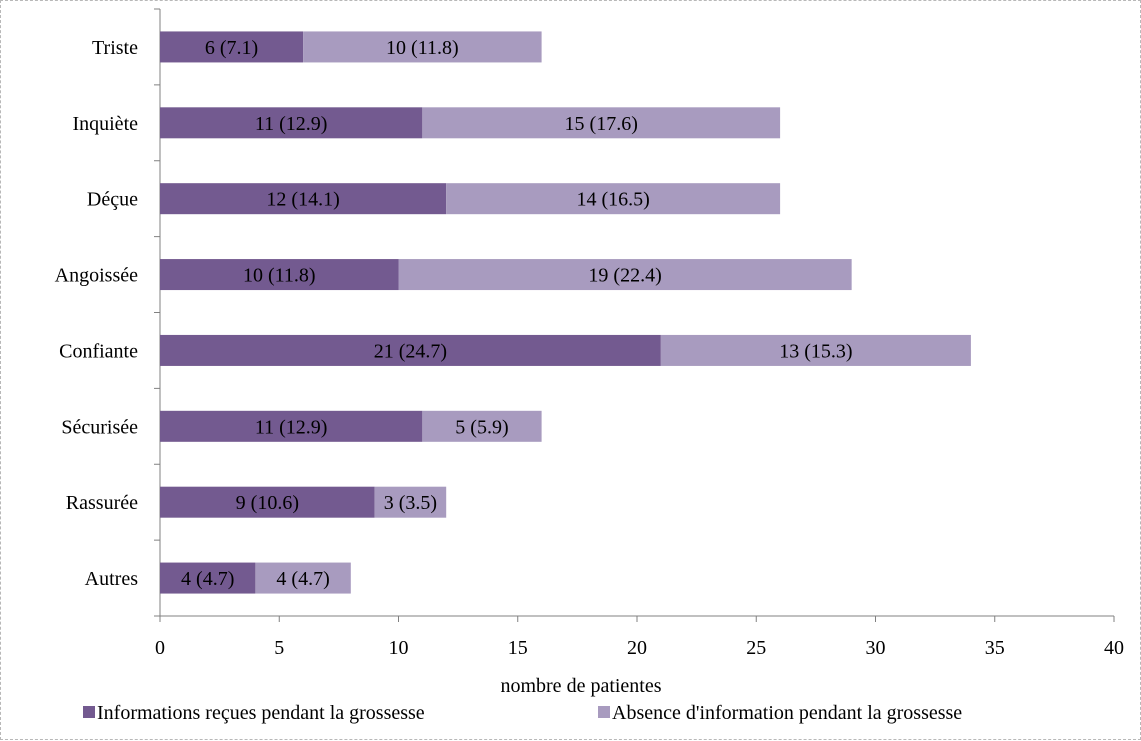  What do you see at coordinates (399, 648) in the screenshot?
I see `x-tick-label: 10` at bounding box center [399, 648].